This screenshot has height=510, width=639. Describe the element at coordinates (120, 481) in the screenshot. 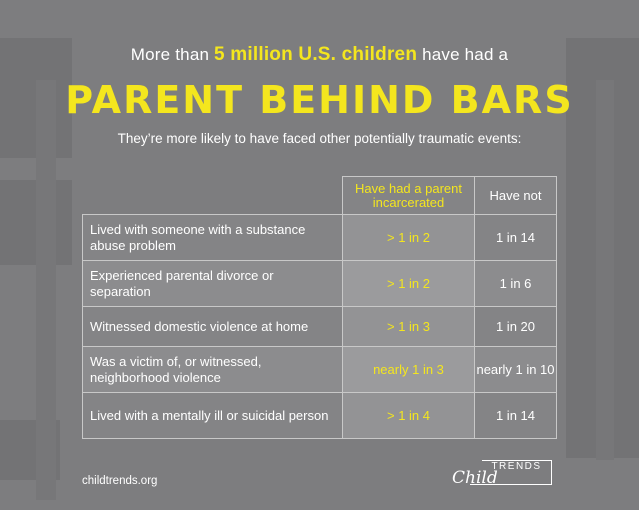

I see `footer-url: childtrends.org` at that location.